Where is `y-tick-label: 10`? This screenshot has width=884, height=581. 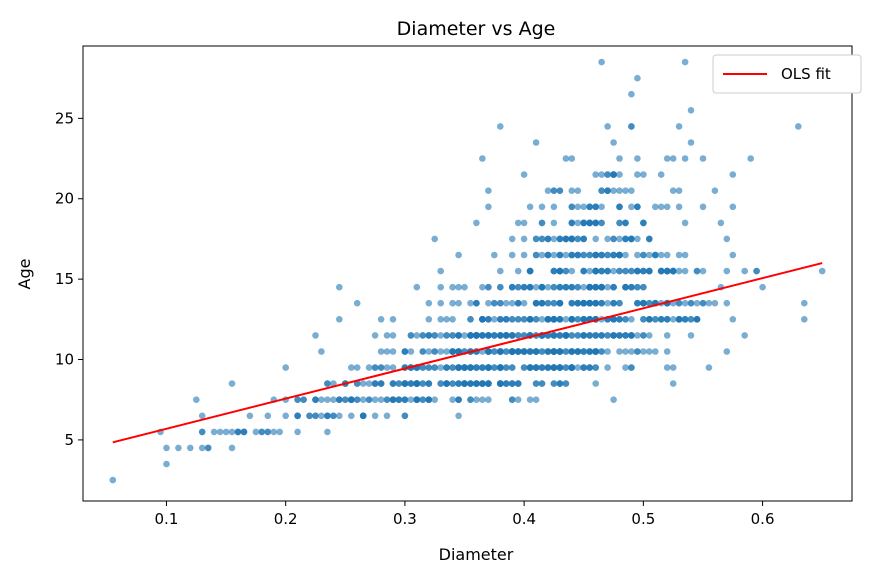
y-tick-label: 10 is located at coordinates (64, 360).